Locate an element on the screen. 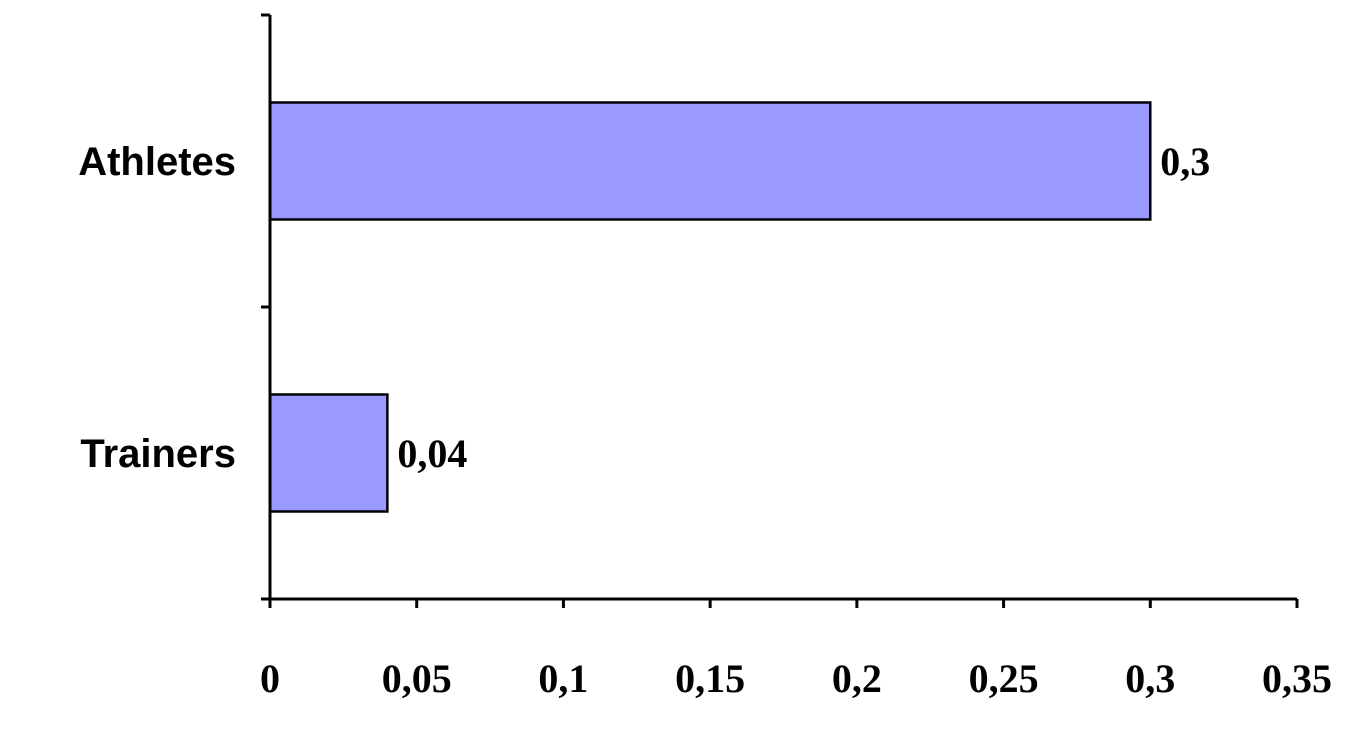 This screenshot has width=1366, height=741. data-label: 0,3 is located at coordinates (1185, 161).